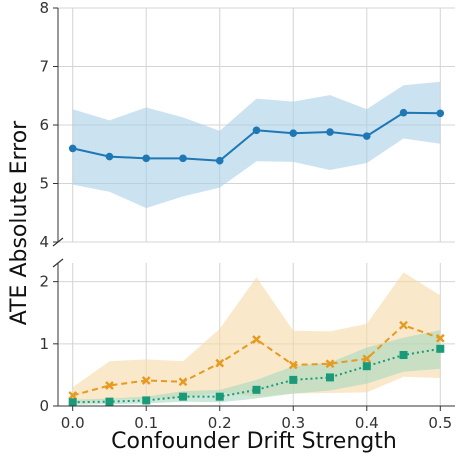  Describe the element at coordinates (73, 423) in the screenshot. I see `x-tick-label: 0.0` at that location.